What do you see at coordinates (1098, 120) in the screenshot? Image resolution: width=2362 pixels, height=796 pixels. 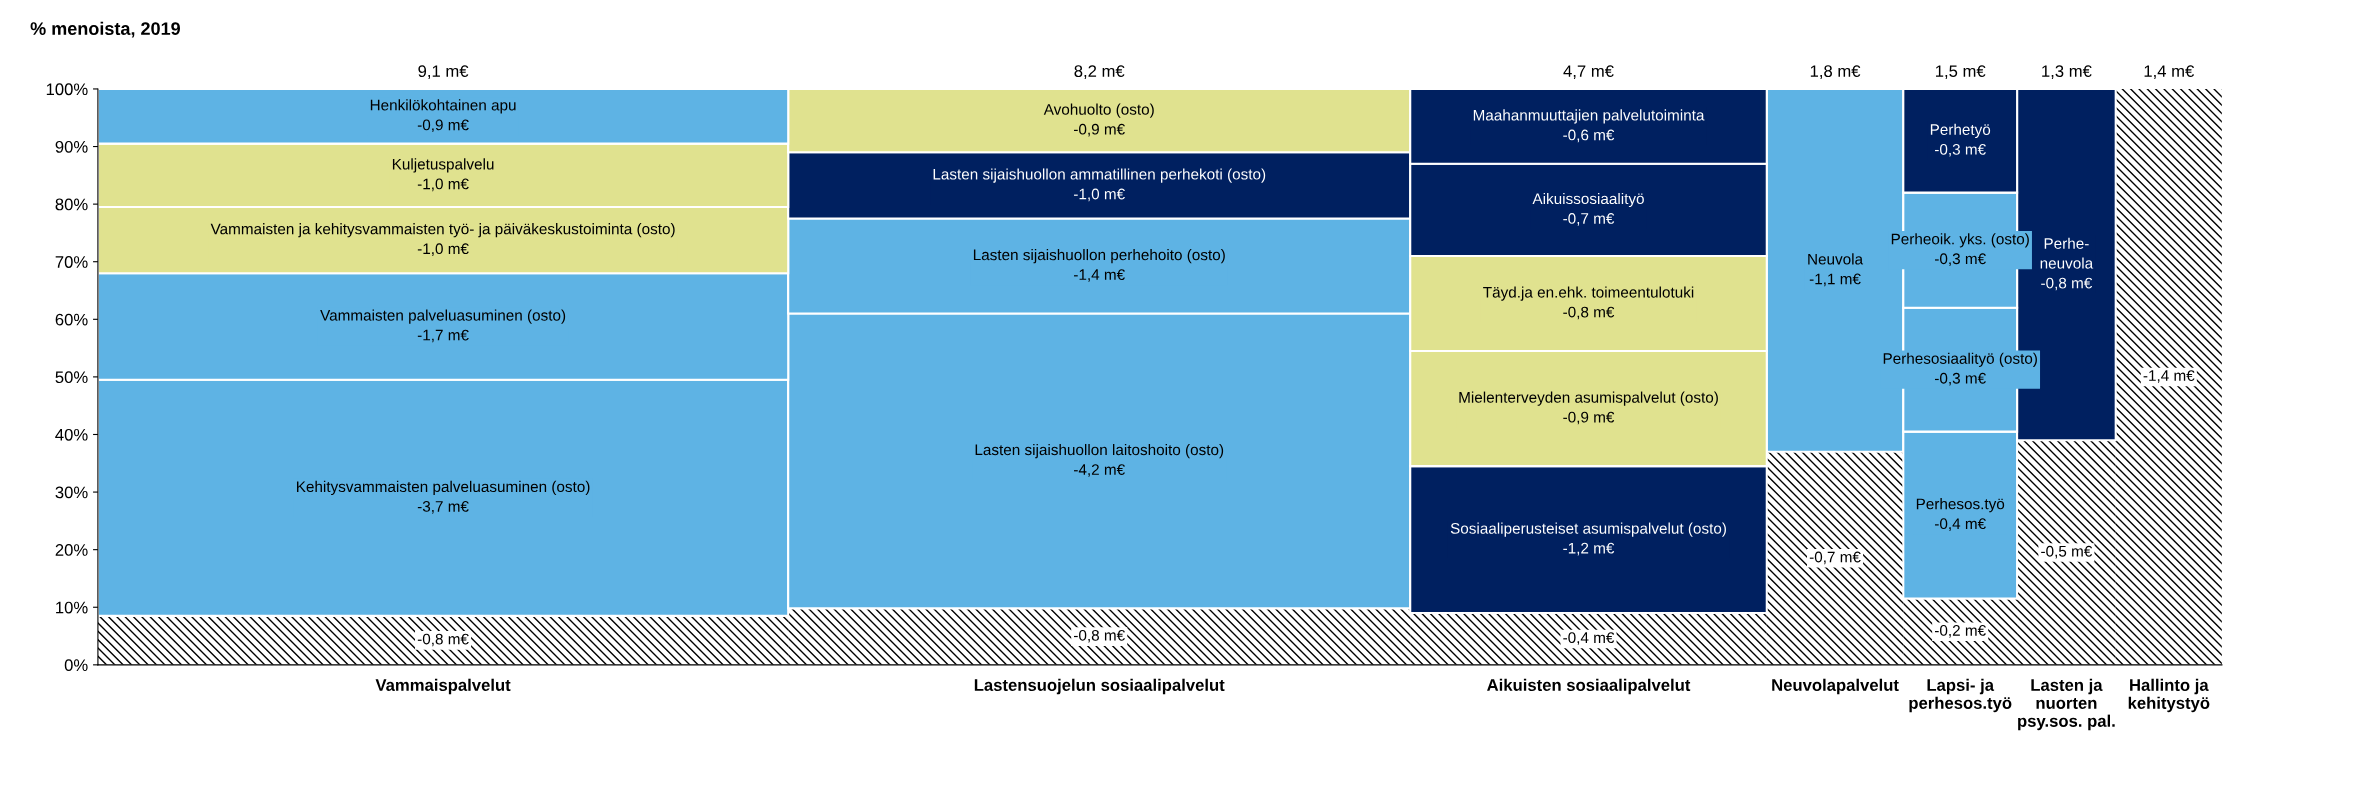 I see `annotation: Avohuolto (osto) -0,9 m€` at bounding box center [1098, 120].